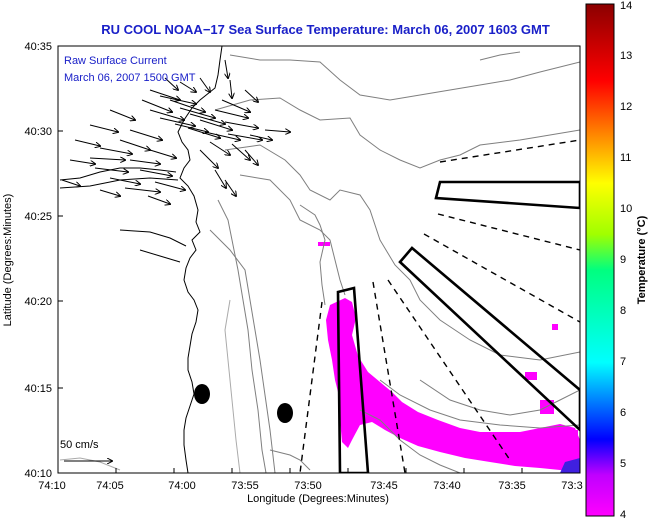 This screenshot has width=651, height=519. I want to click on colorbar-tick-label: 9, so click(623, 260).